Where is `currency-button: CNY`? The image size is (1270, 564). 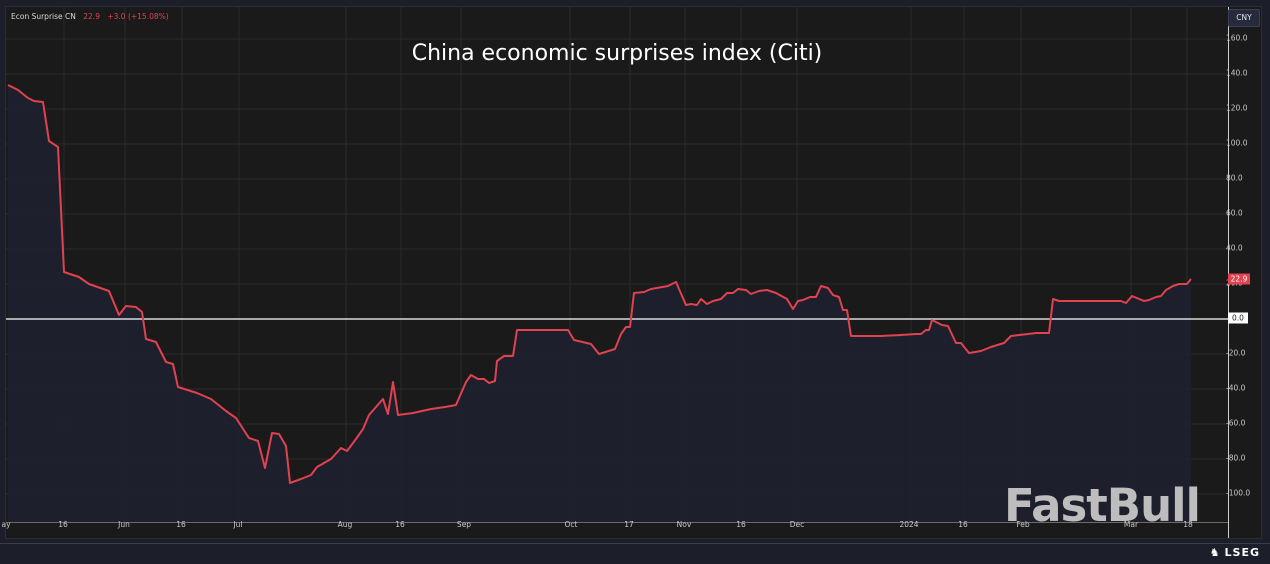 currency-button: CNY is located at coordinates (1244, 18).